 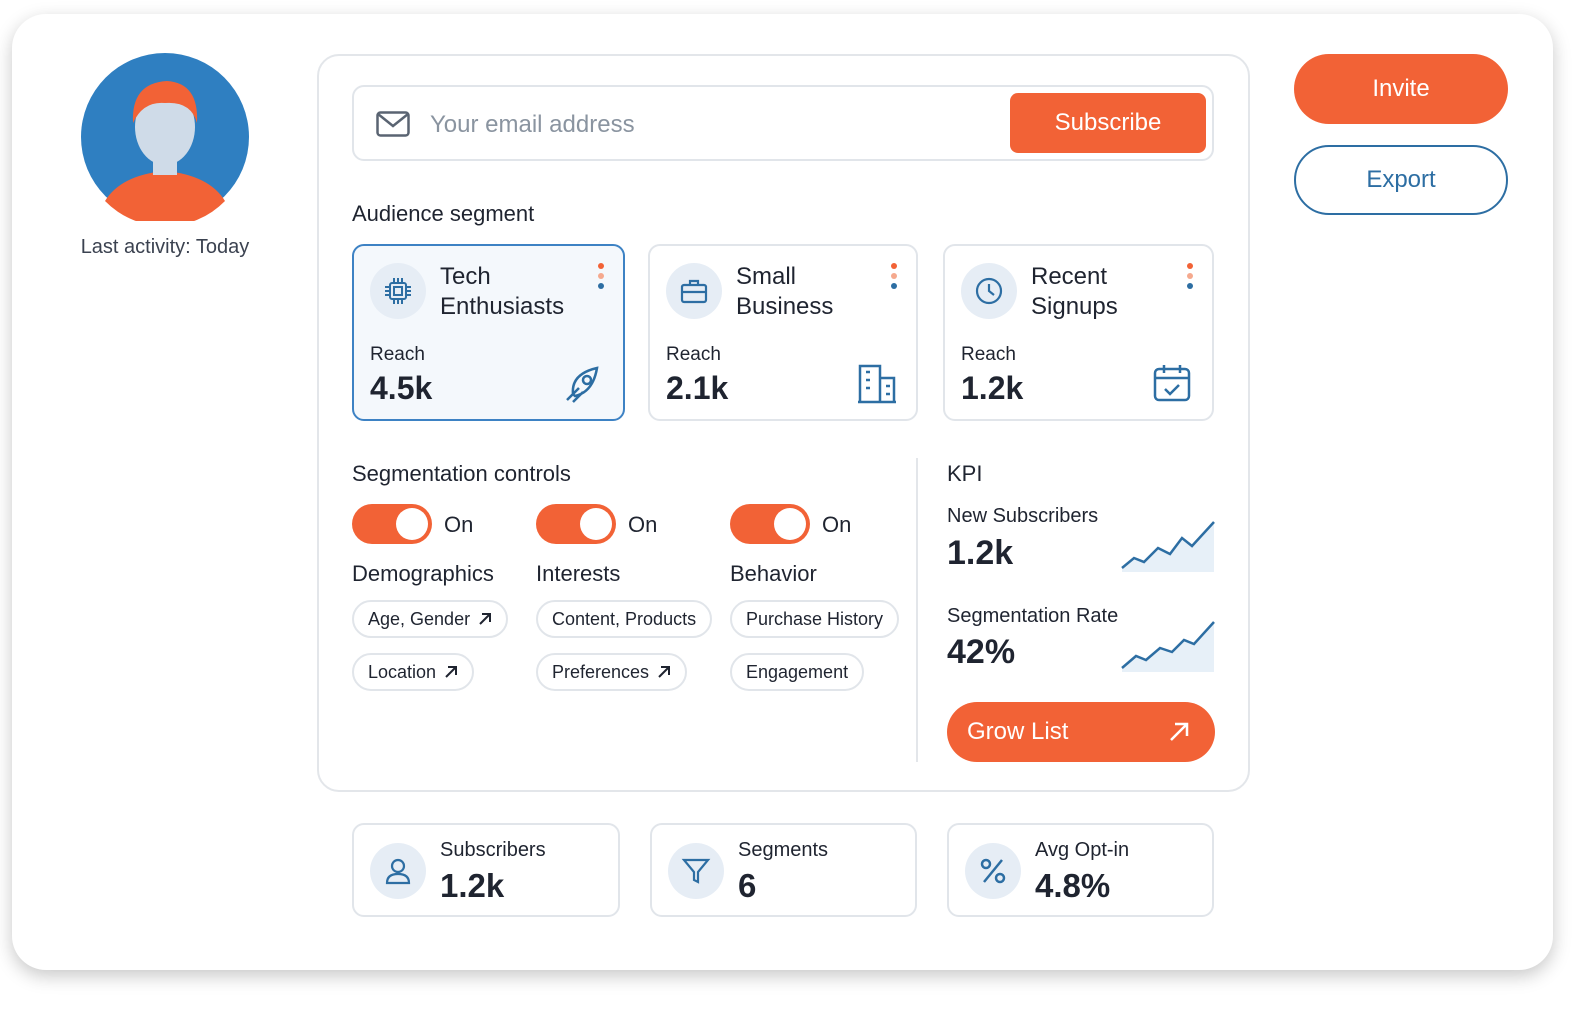 What do you see at coordinates (989, 291) in the screenshot?
I see `clock-icon` at bounding box center [989, 291].